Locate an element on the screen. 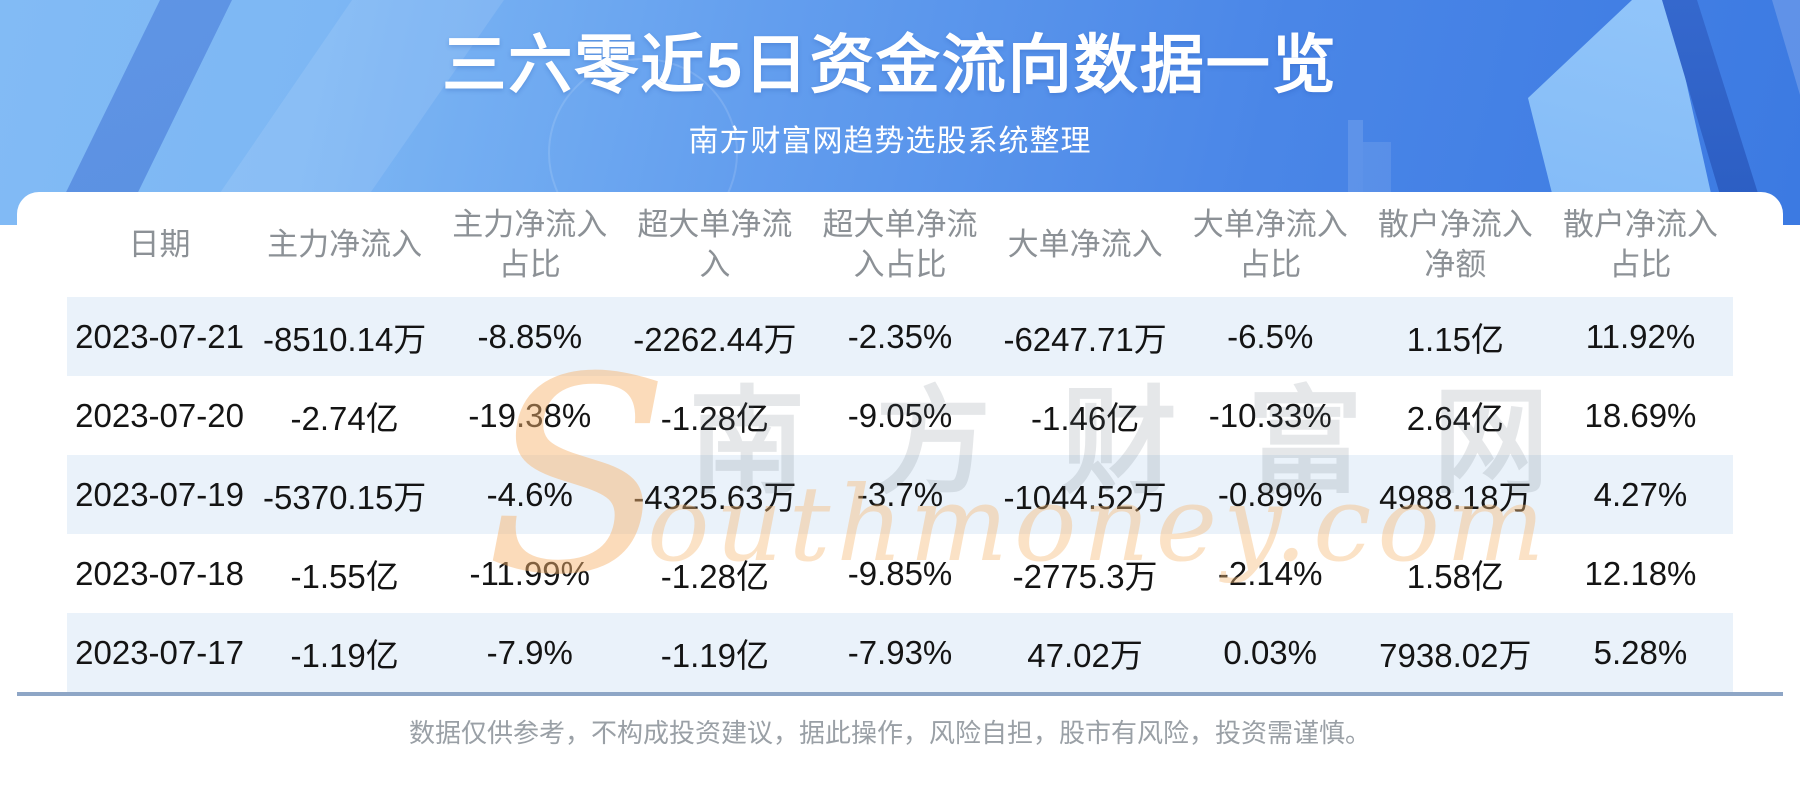 The image size is (1800, 800). date-cell: 2023-07-20 is located at coordinates (159, 415).